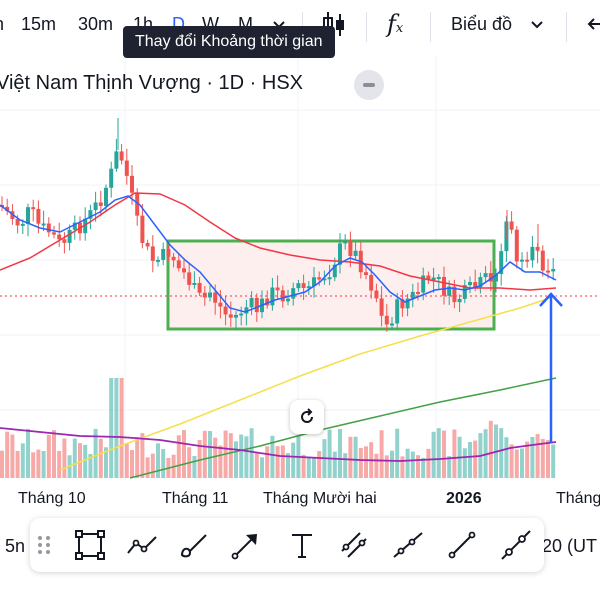 Image resolution: width=600 pixels, height=600 pixels. What do you see at coordinates (366, 27) in the screenshot?
I see `toolbar-divider` at bounding box center [366, 27].